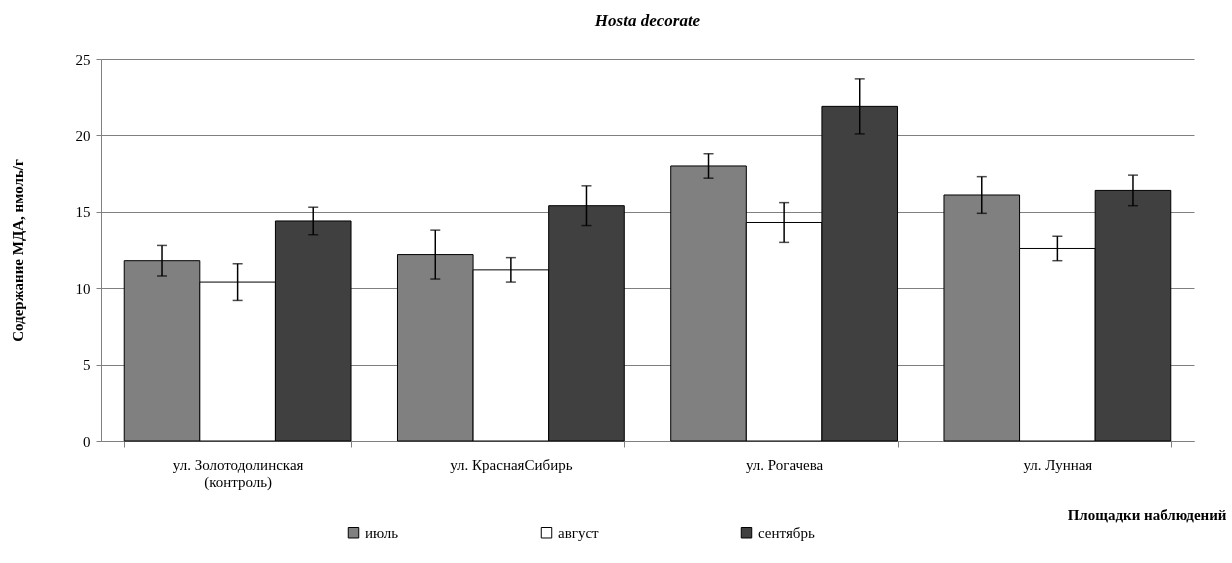 Image resolution: width=1232 pixels, height=563 pixels. I want to click on x-tick-label: ул. Золотодолинская (контроль), so click(238, 473).